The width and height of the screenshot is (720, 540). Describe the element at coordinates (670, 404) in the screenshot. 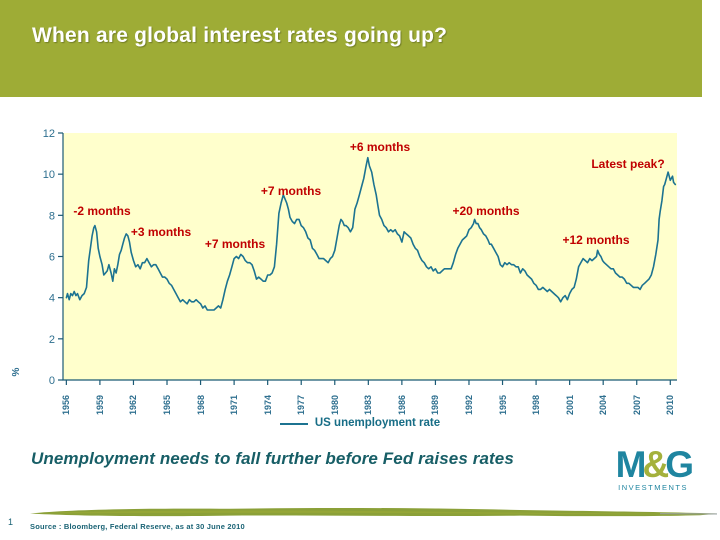

I see `x-axis-label: 2010` at that location.